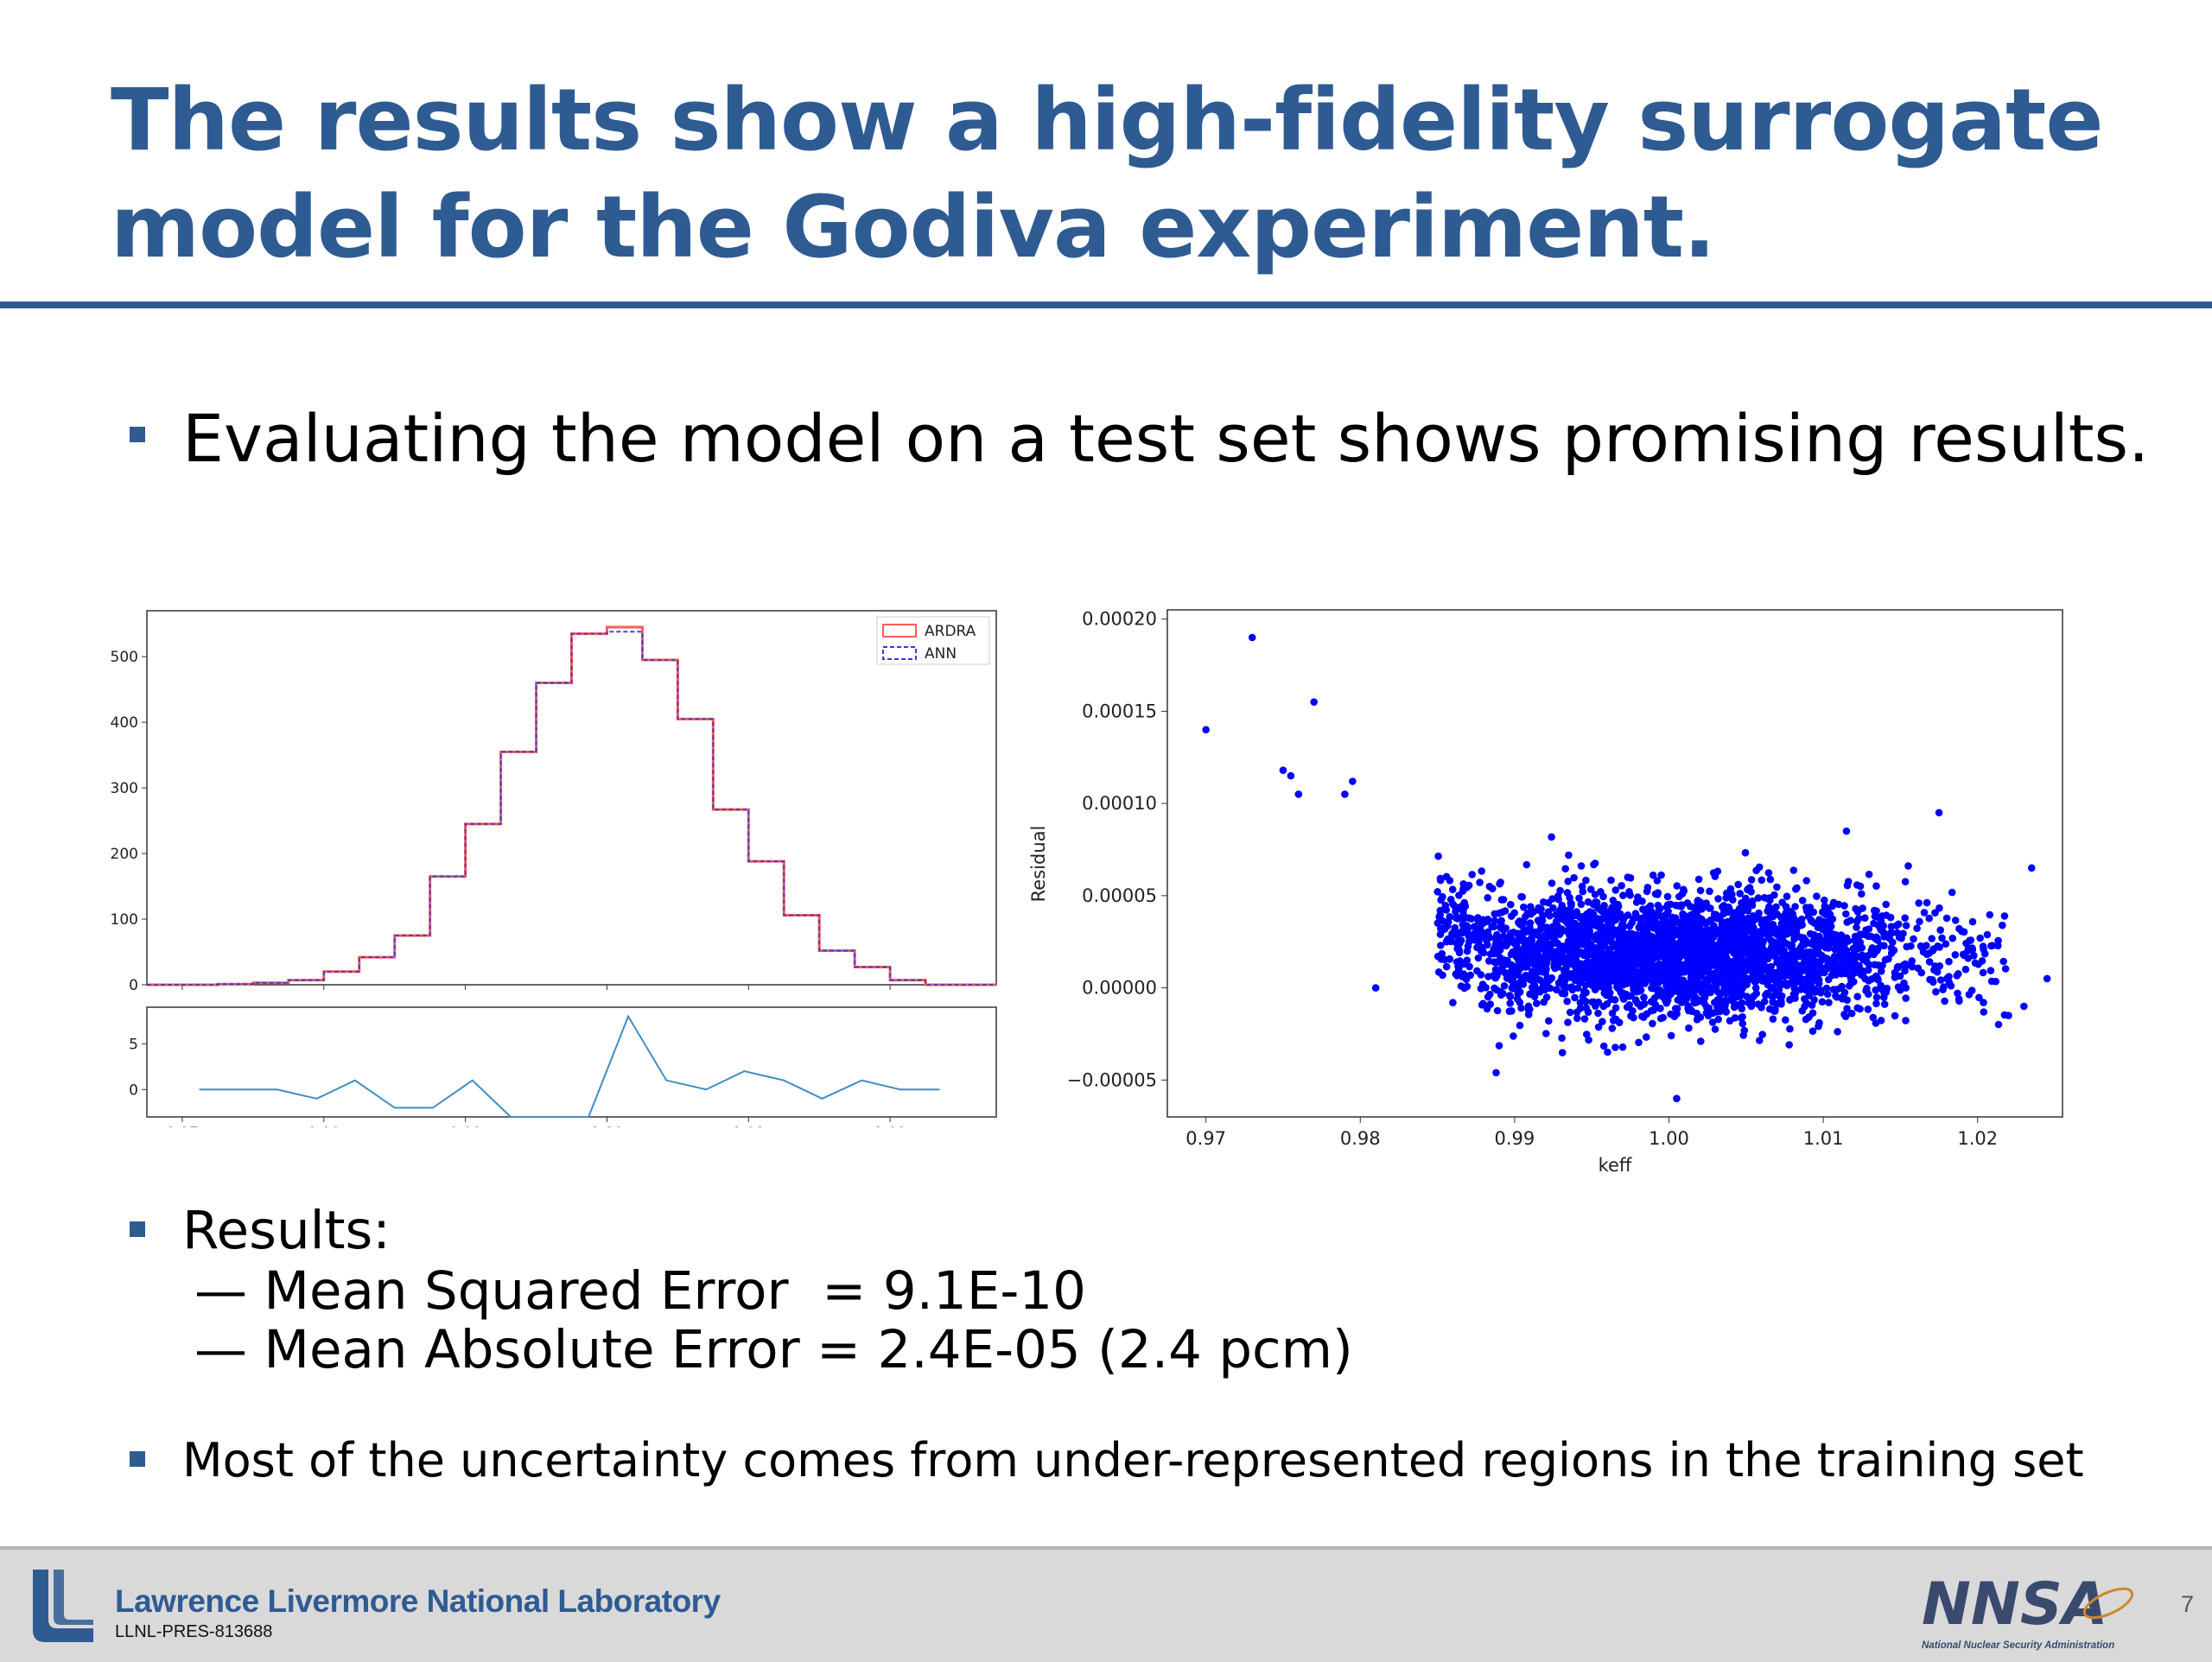  I want to click on legend-label-ann: ANN, so click(941, 654).